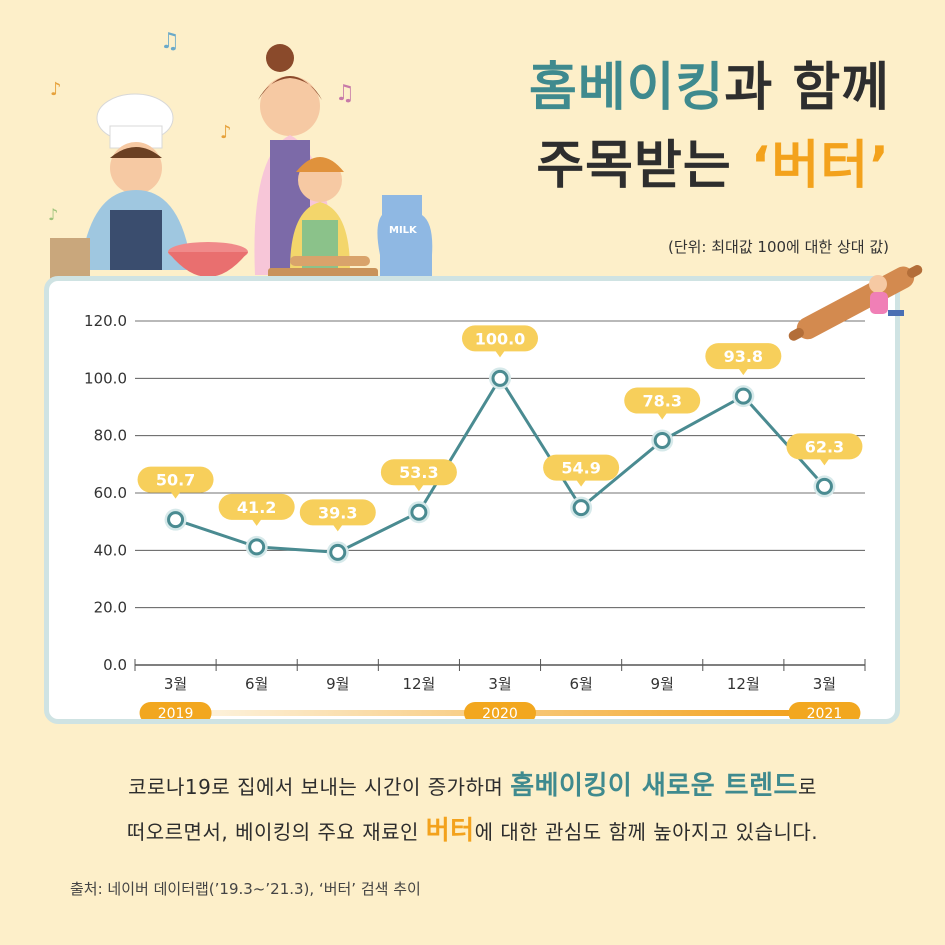  Describe the element at coordinates (654, 786) in the screenshot. I see `desc-highlight-trend: 홈베이킹이 새로운 트렌드` at that location.